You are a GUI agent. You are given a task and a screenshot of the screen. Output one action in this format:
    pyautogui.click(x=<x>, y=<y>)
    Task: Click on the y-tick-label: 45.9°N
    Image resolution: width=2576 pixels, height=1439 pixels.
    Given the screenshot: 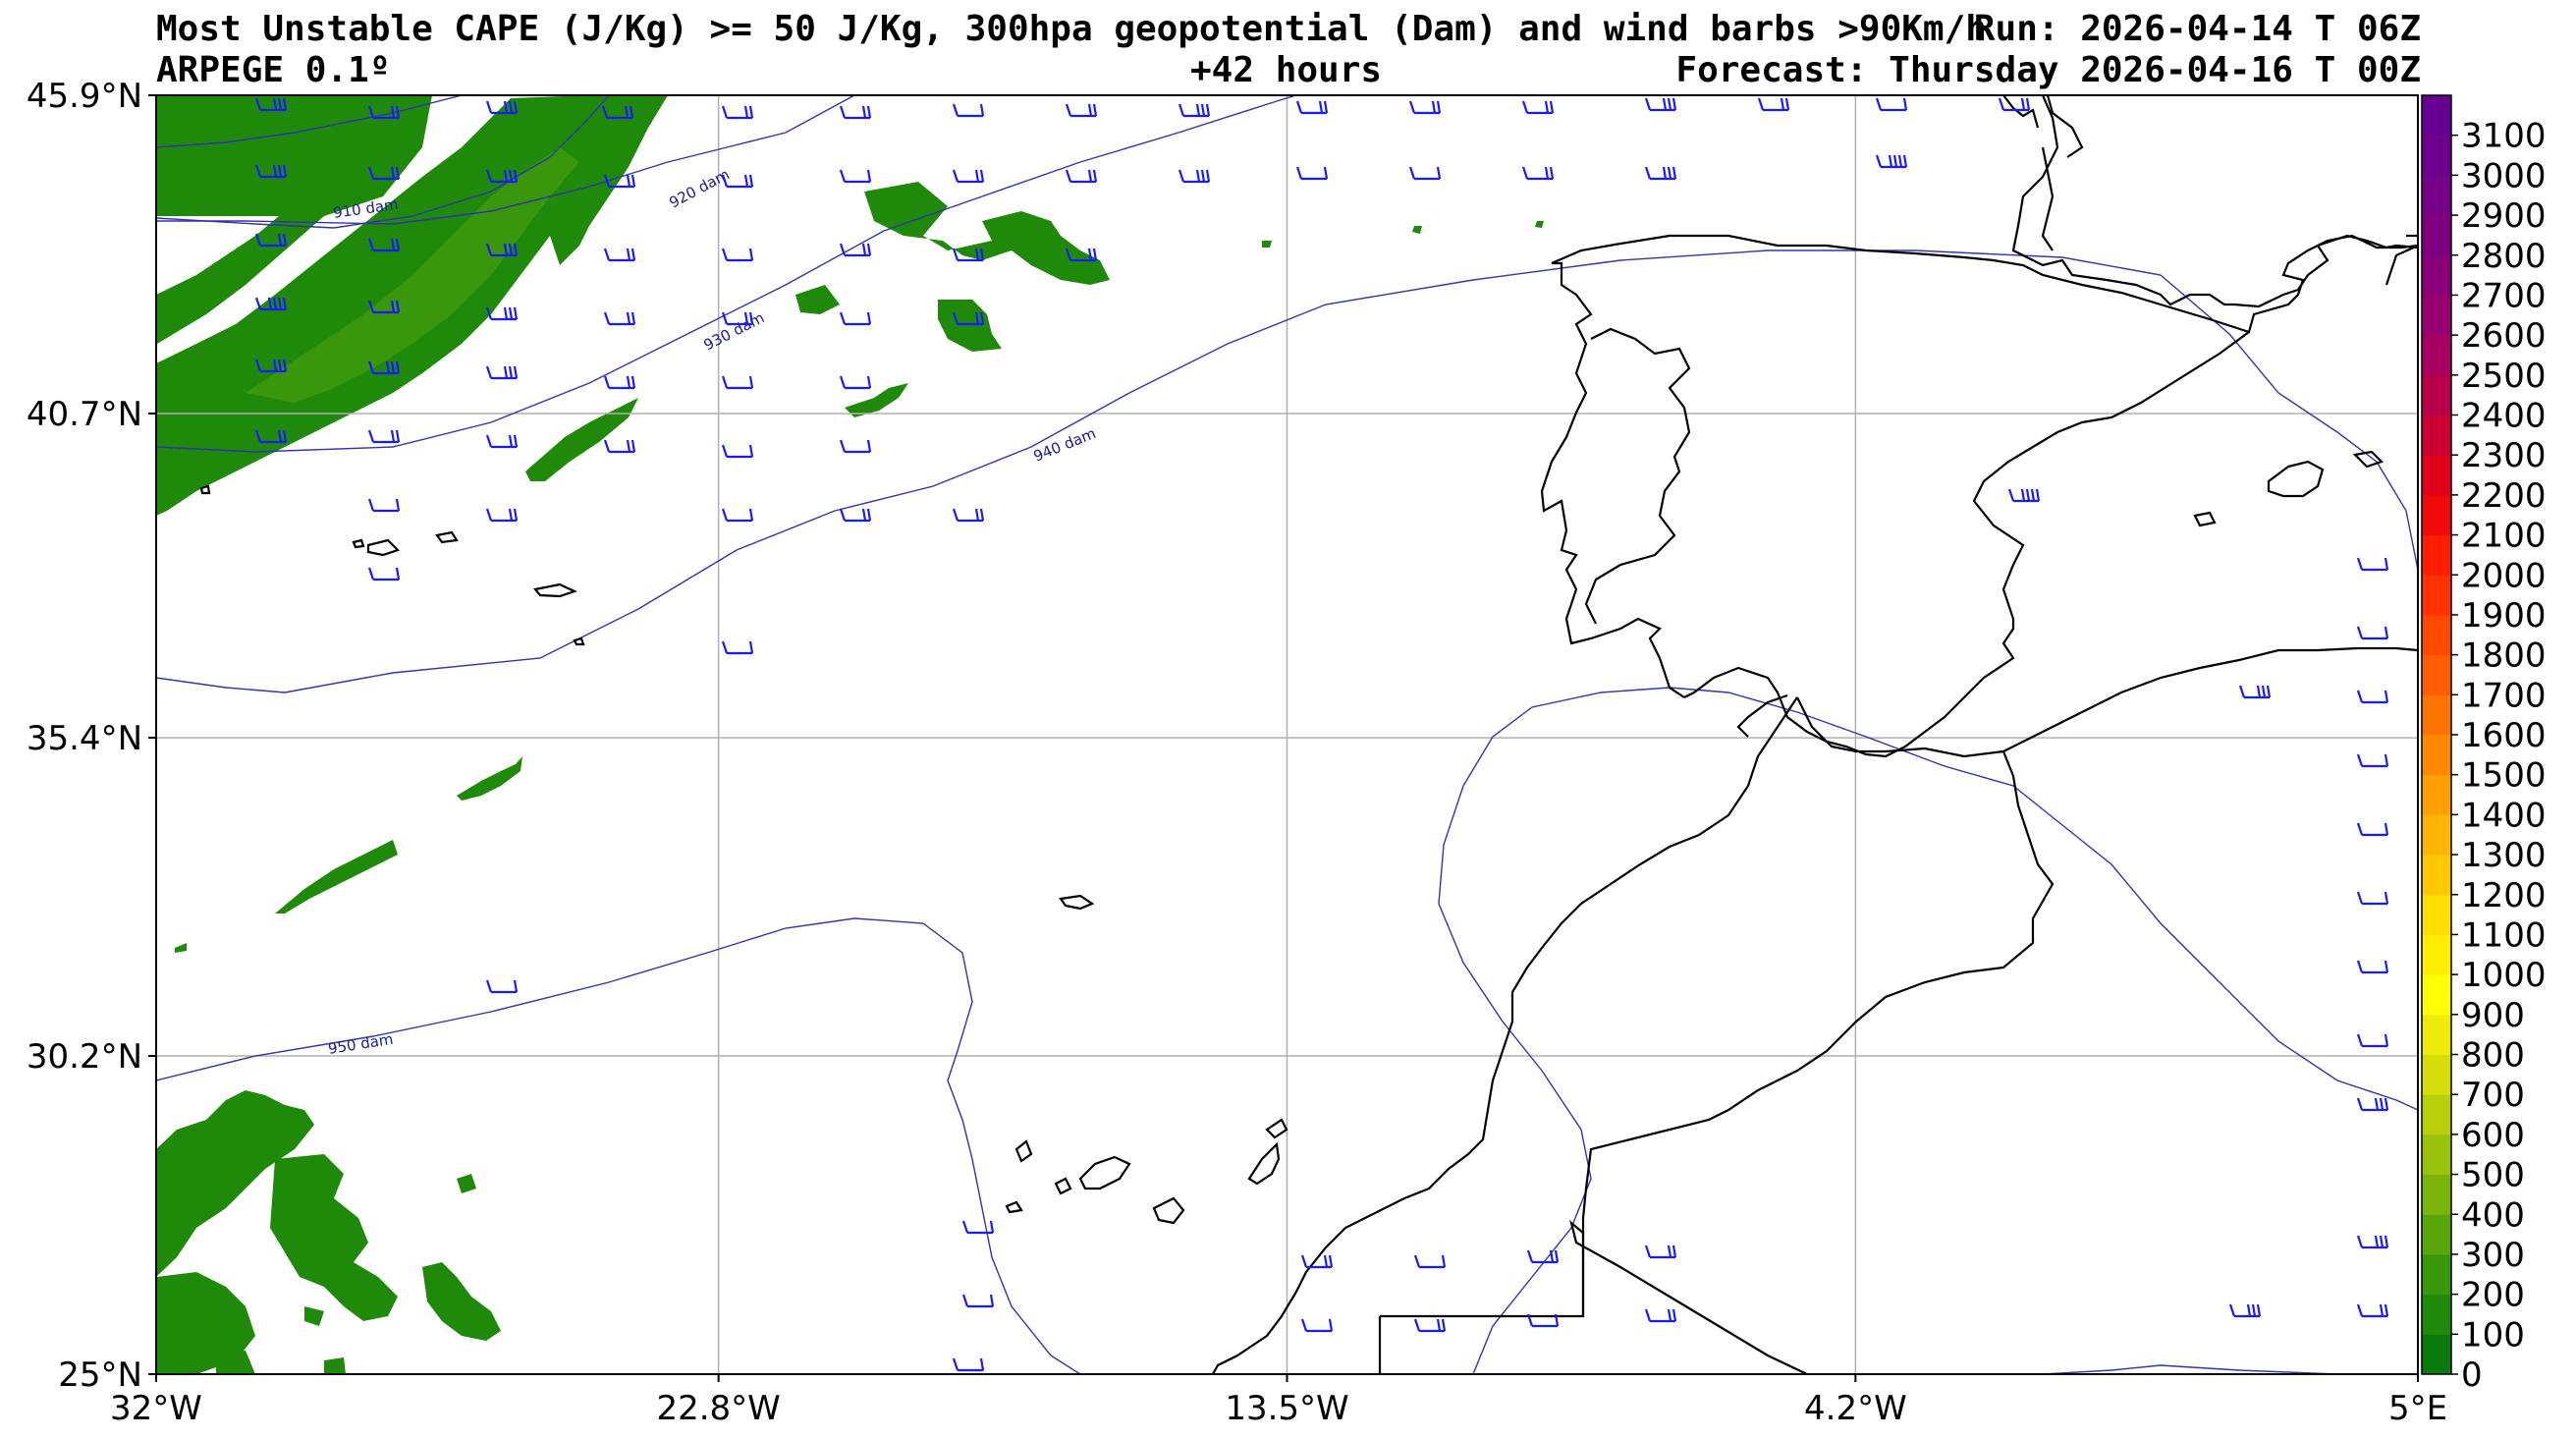 What is the action you would take?
    pyautogui.click(x=84, y=96)
    